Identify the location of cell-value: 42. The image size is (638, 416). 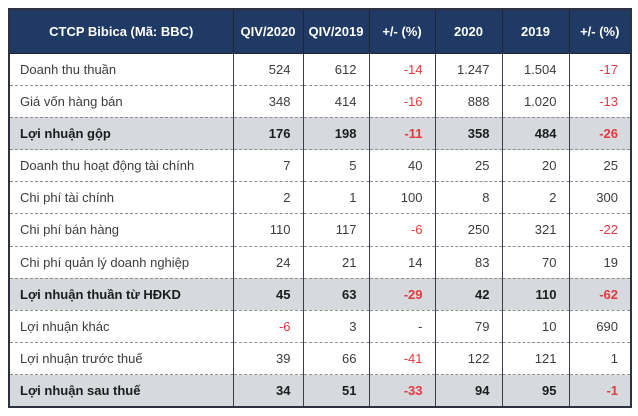
(469, 294).